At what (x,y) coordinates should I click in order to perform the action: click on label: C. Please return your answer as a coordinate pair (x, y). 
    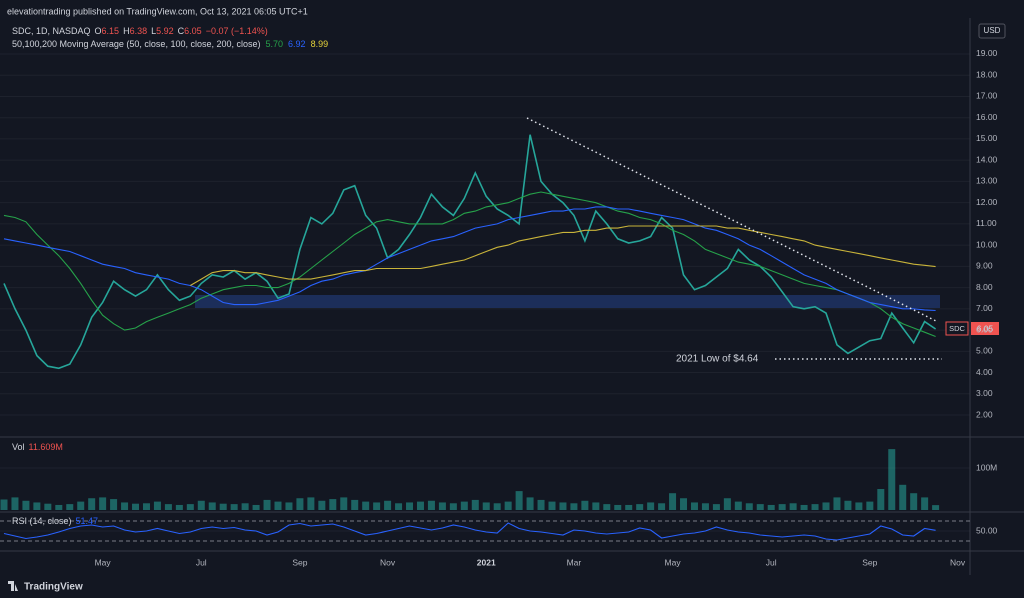
    Looking at the image, I should click on (181, 31).